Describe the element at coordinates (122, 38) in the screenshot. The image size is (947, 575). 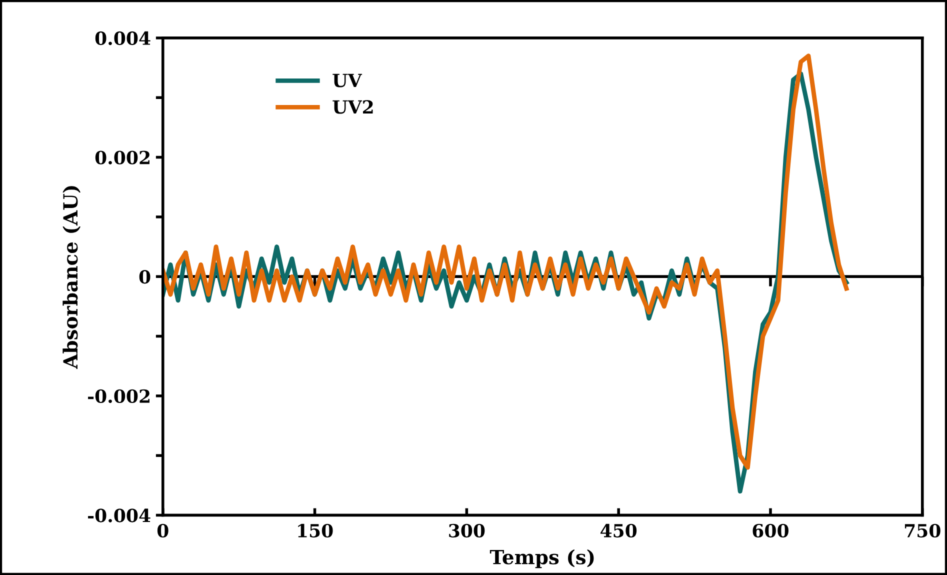
I see `y-tick-label: 0.004` at that location.